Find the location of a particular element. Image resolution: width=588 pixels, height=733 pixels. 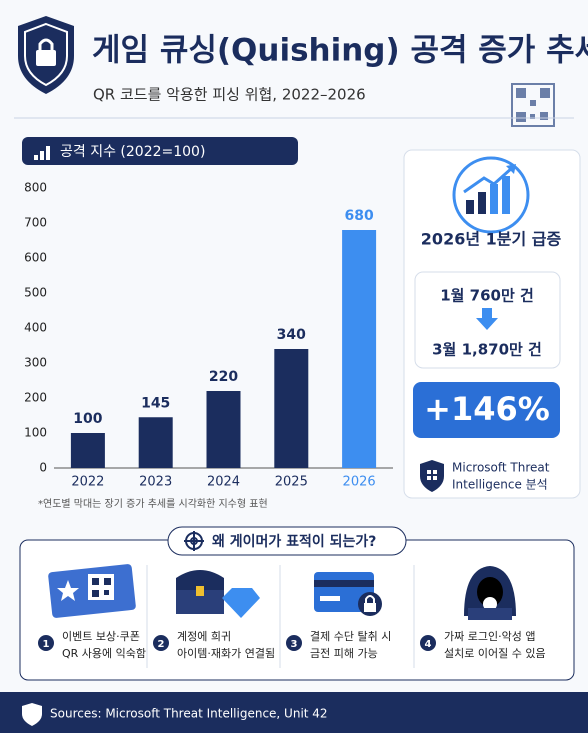

item-text: 설치로 이어질 수 있음 is located at coordinates (495, 653).